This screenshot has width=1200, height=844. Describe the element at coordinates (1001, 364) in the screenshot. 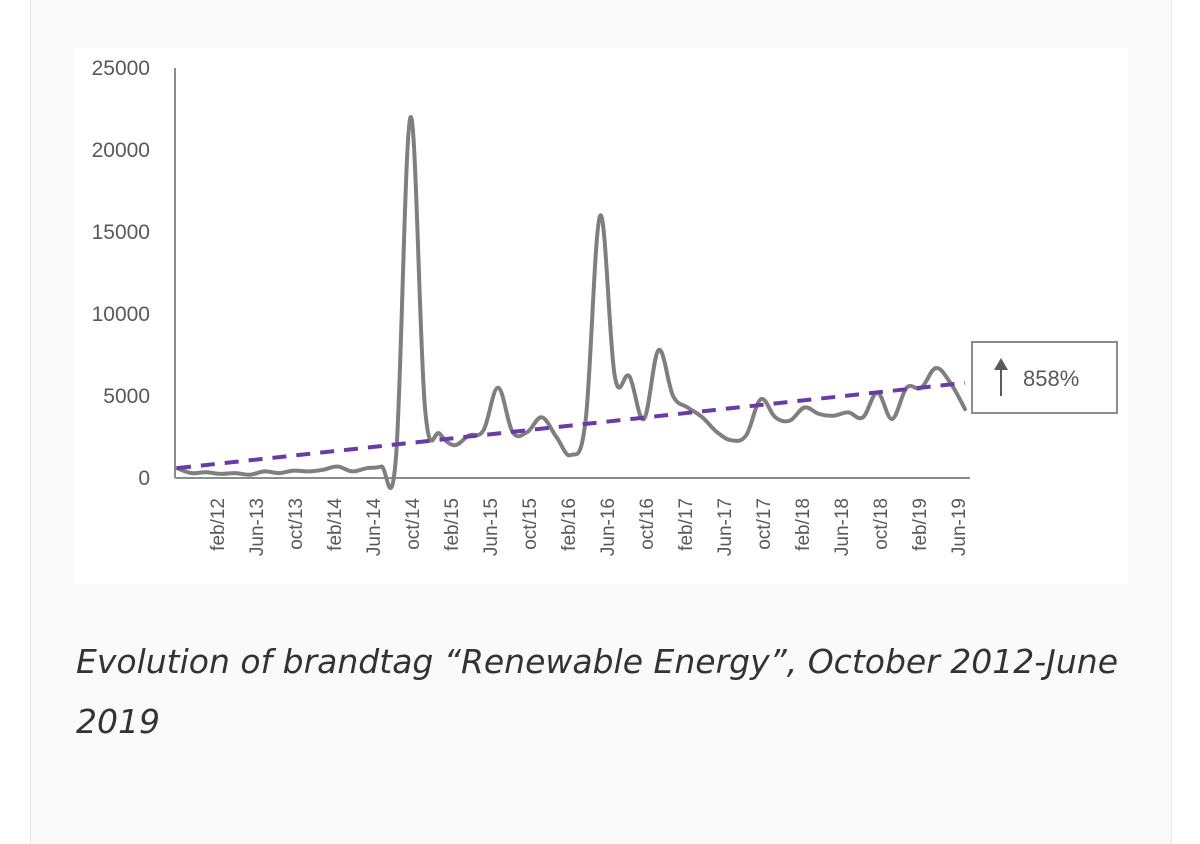

I see `up-arrow-icon` at that location.